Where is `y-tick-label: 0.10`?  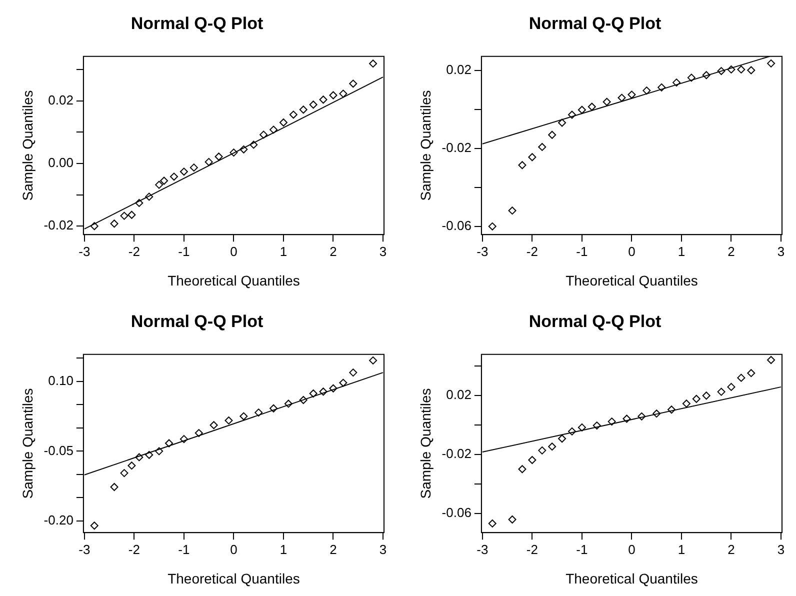 y-tick-label: 0.10 is located at coordinates (61, 380).